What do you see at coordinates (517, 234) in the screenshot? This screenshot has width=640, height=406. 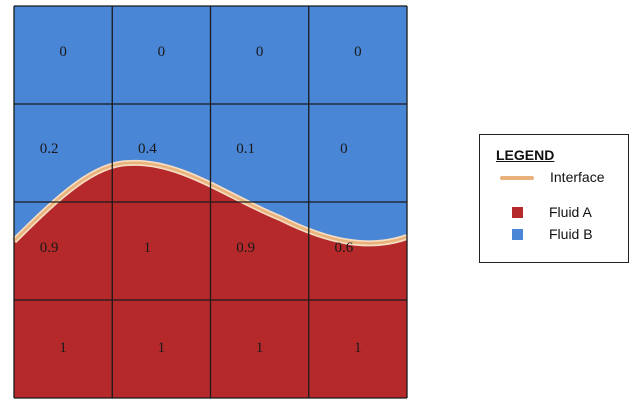 I see `fluid-b-swatch-icon` at bounding box center [517, 234].